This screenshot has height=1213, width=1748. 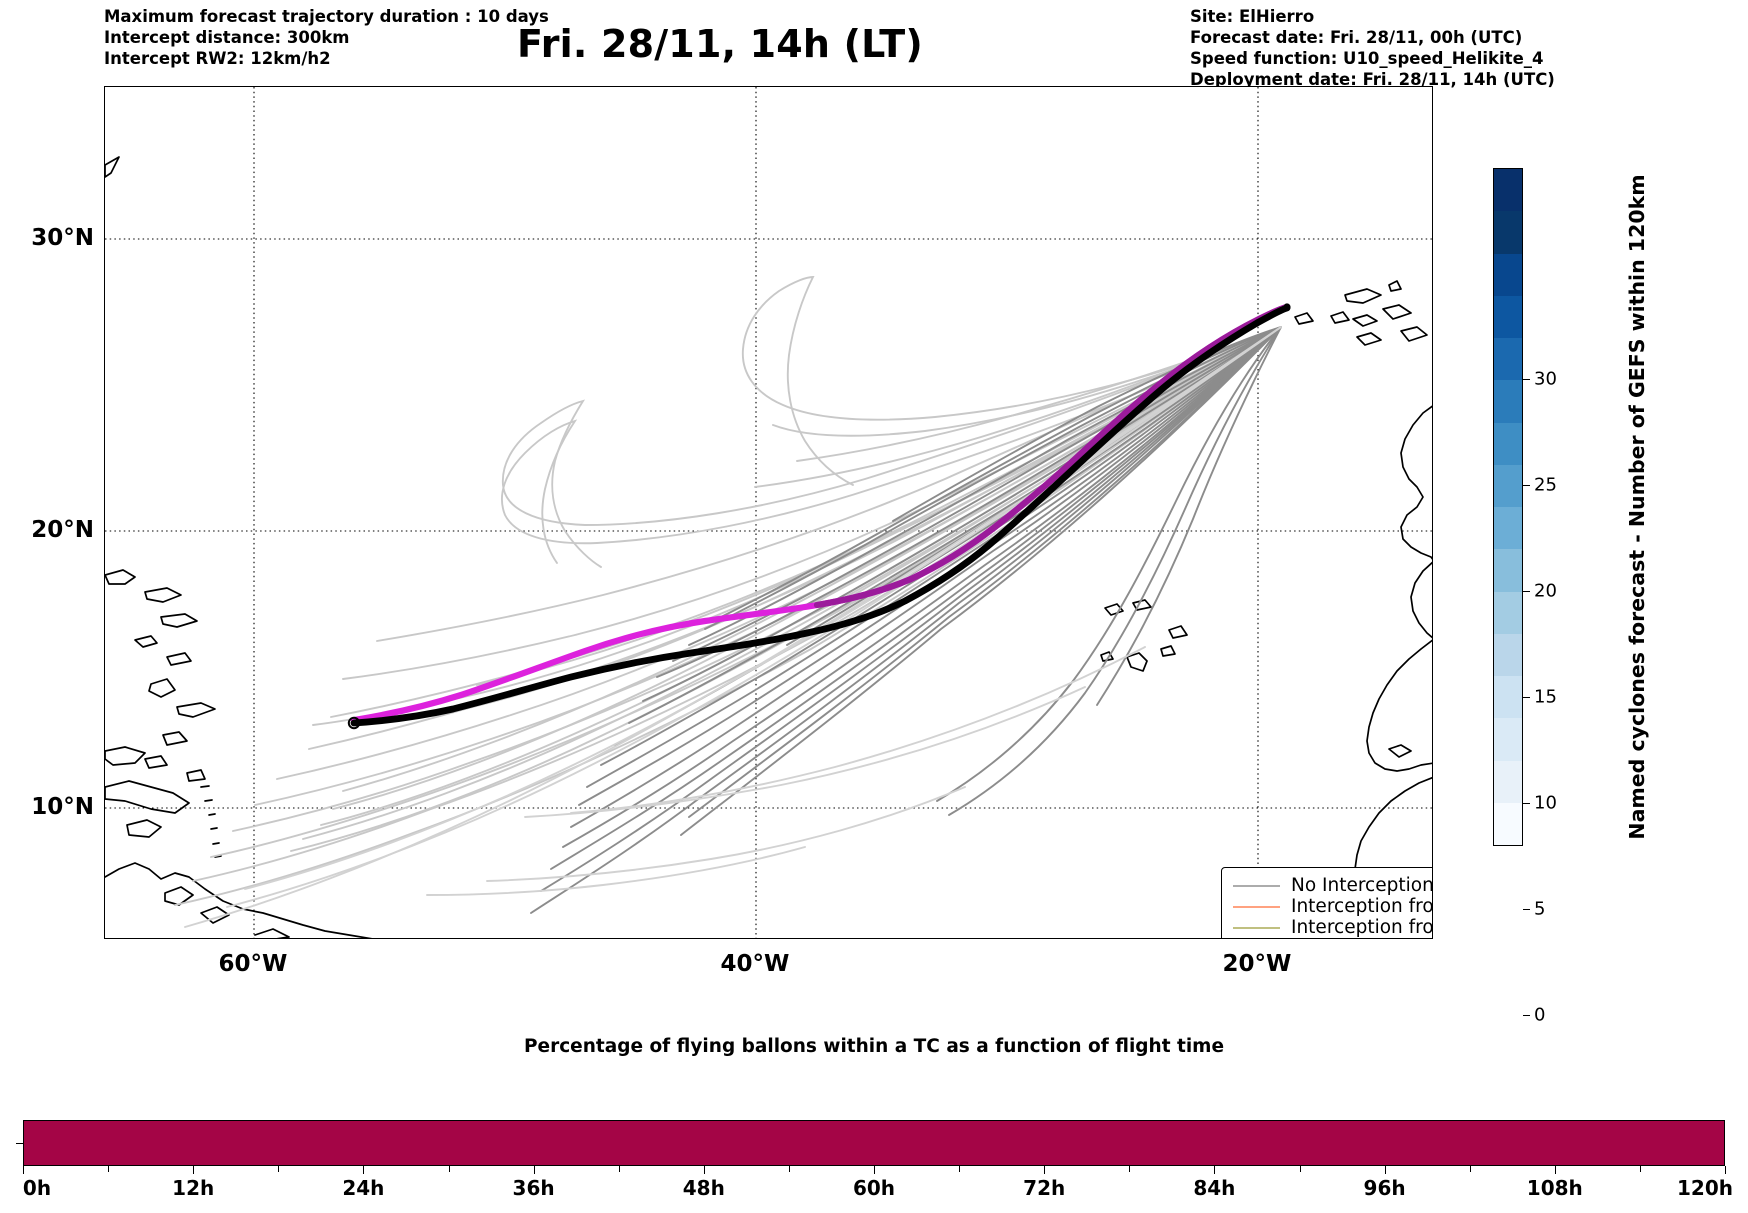 What do you see at coordinates (19, 1143) in the screenshot?
I see `percentage-bar-ytick` at bounding box center [19, 1143].